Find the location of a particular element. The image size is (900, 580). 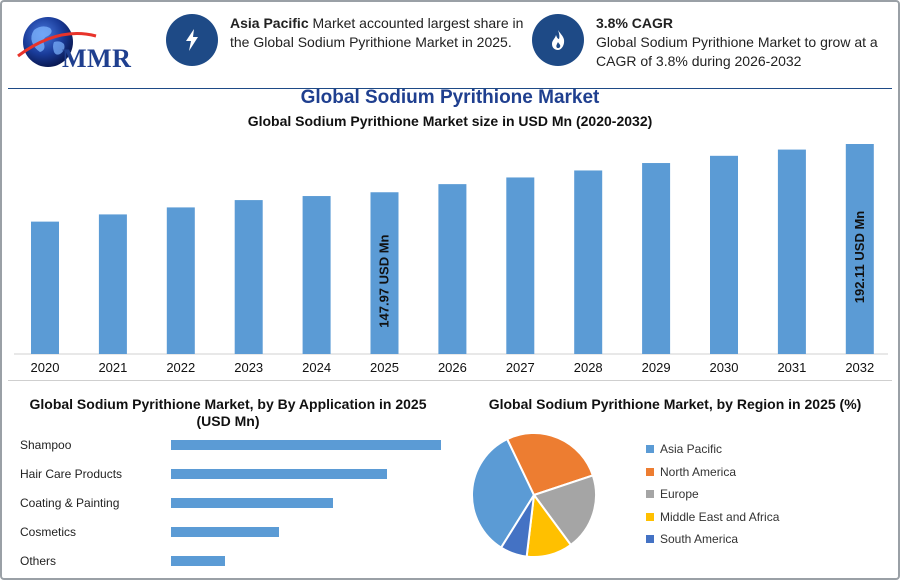

mmr-globe-logo is located at coordinates (57, 42).